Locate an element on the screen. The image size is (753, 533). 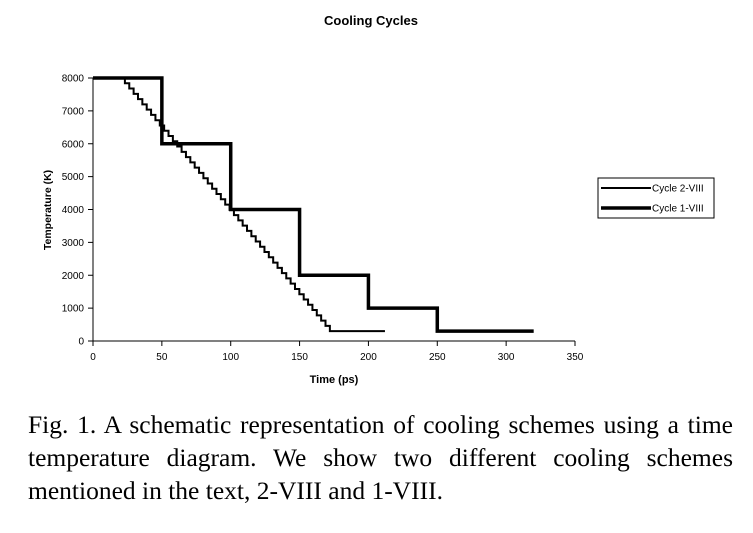
y-tick-label: 4000 is located at coordinates (73, 210).